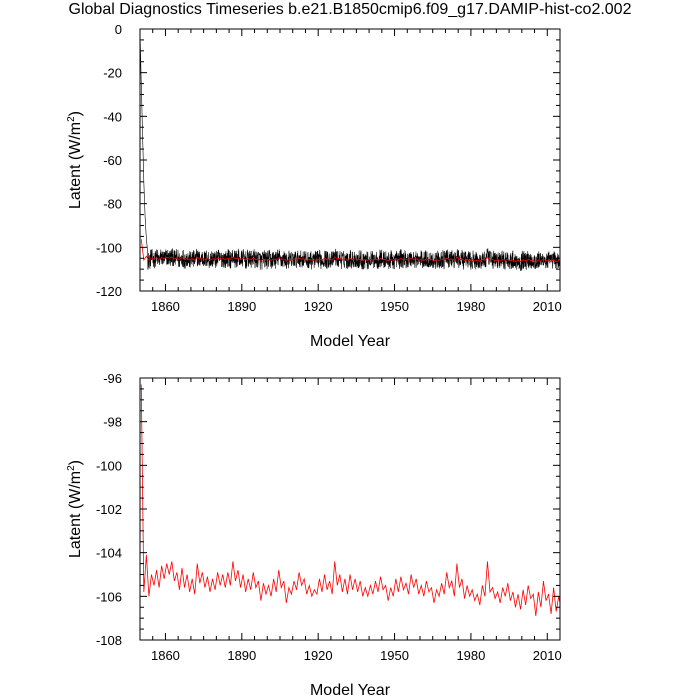  What do you see at coordinates (109, 553) in the screenshot?
I see `y-tick-label: -104` at bounding box center [109, 553].